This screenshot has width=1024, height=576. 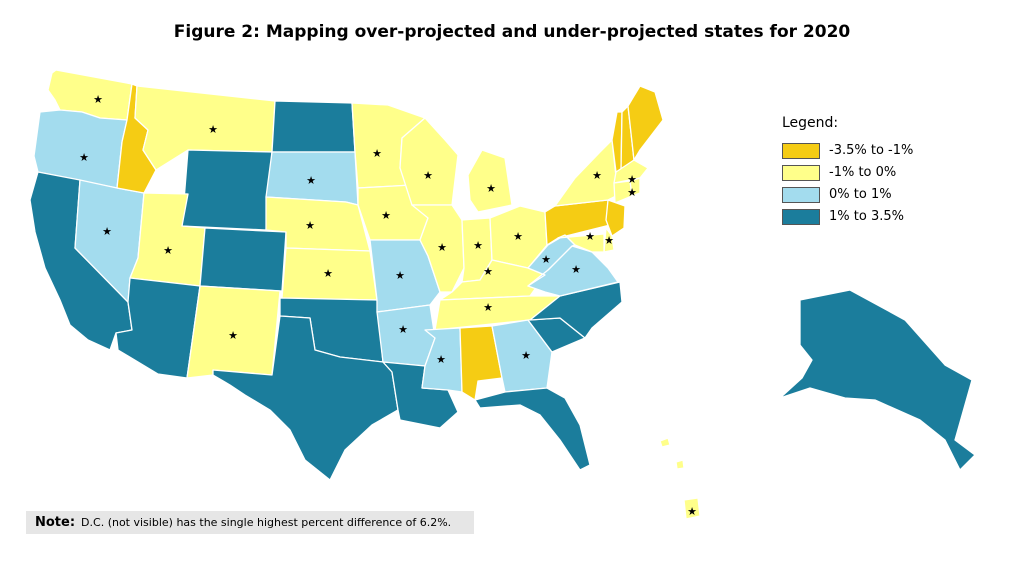 I want to click on state-ma, so click(x=631, y=171).